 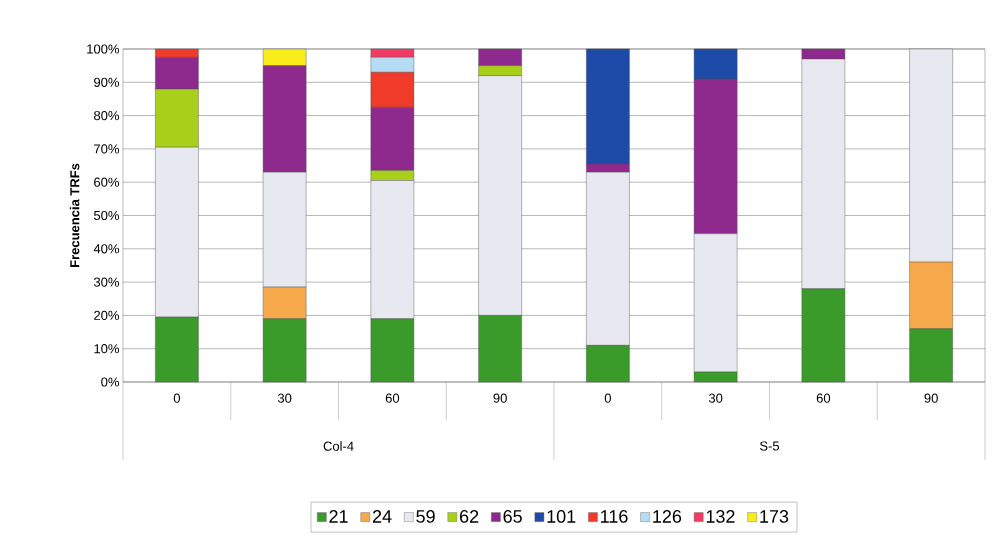 What do you see at coordinates (469, 516) in the screenshot?
I see `legend-label: 62` at bounding box center [469, 516].